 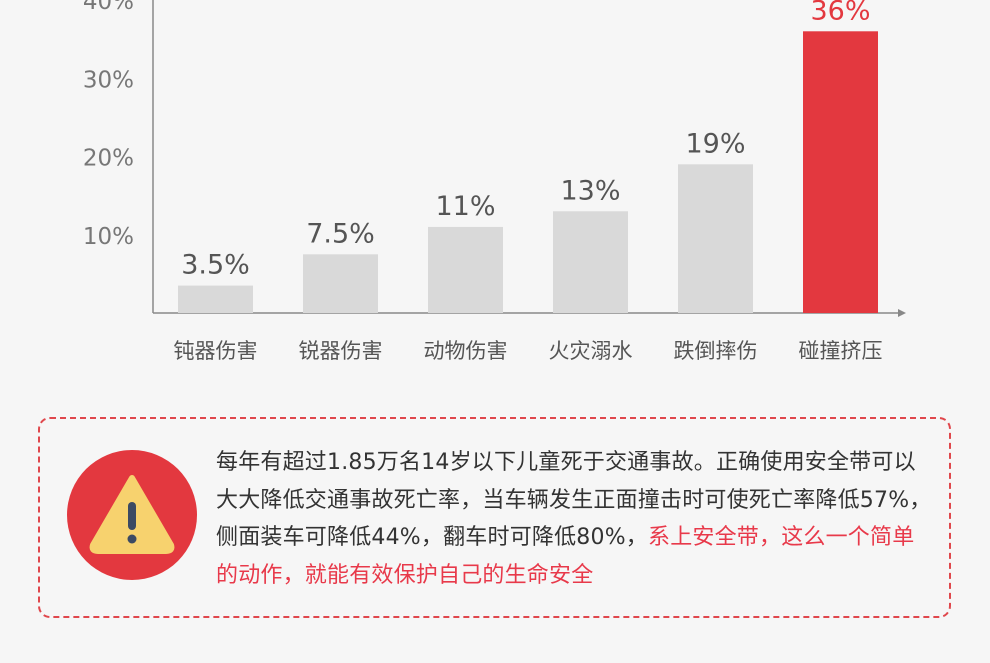 I want to click on x-tick-label: 动物伤害, so click(x=466, y=351).